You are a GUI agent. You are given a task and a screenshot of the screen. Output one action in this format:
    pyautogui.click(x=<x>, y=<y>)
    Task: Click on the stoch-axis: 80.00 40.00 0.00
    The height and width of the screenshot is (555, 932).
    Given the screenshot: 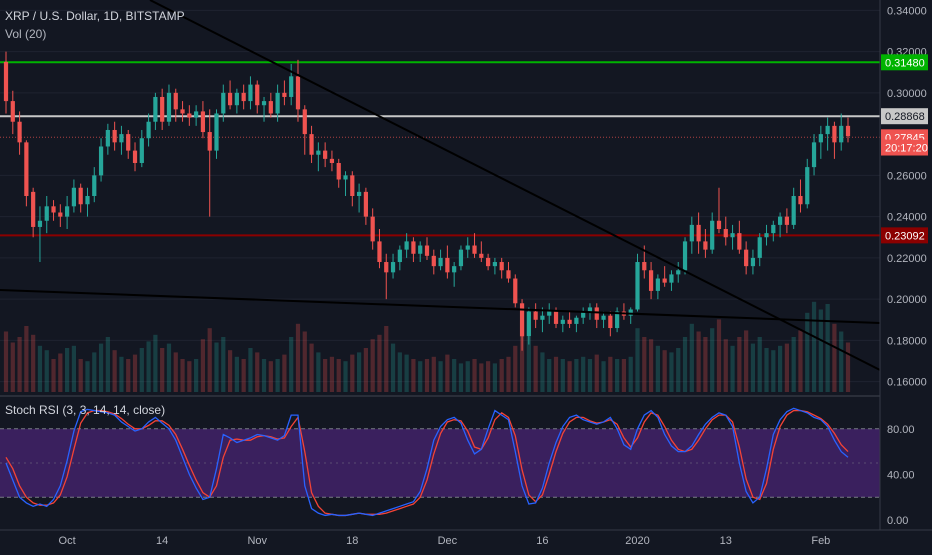 What is the action you would take?
    pyautogui.click(x=901, y=475)
    